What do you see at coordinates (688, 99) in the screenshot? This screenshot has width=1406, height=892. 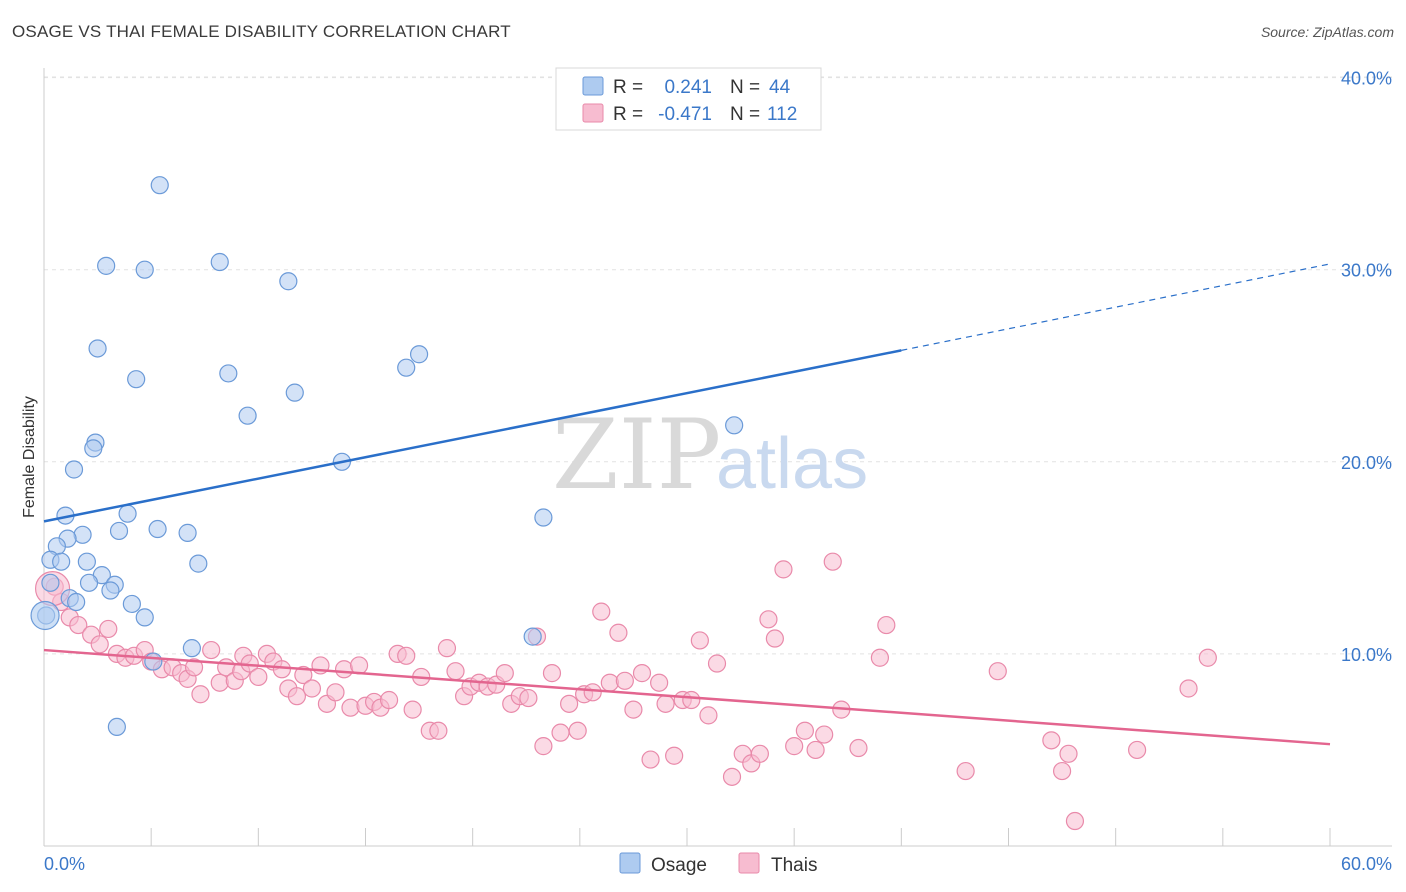 I see `legend: R = 0.241 N = 44 R = -0.471 N = 112` at bounding box center [688, 99].